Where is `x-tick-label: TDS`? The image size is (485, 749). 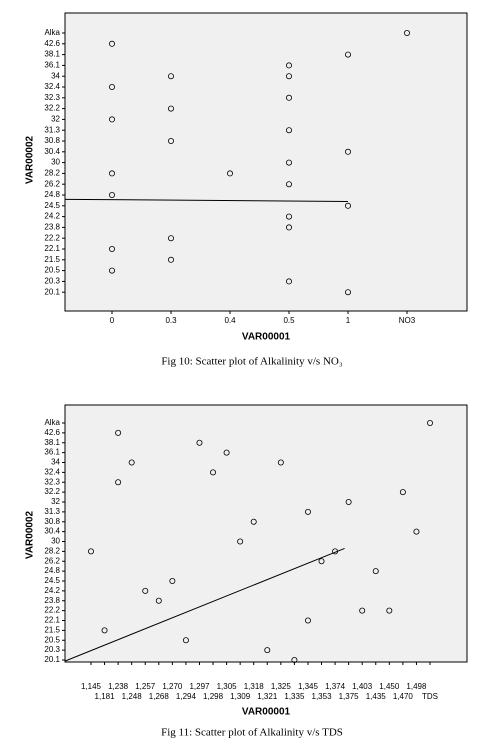 x-tick-label: TDS is located at coordinates (430, 696).